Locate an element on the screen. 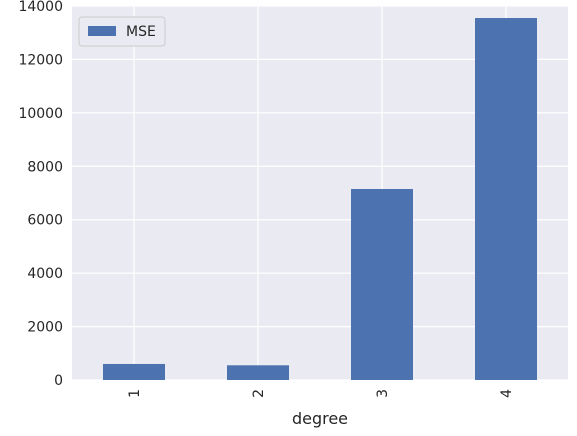 The height and width of the screenshot is (436, 577). x-tick-label: 4 is located at coordinates (507, 393).